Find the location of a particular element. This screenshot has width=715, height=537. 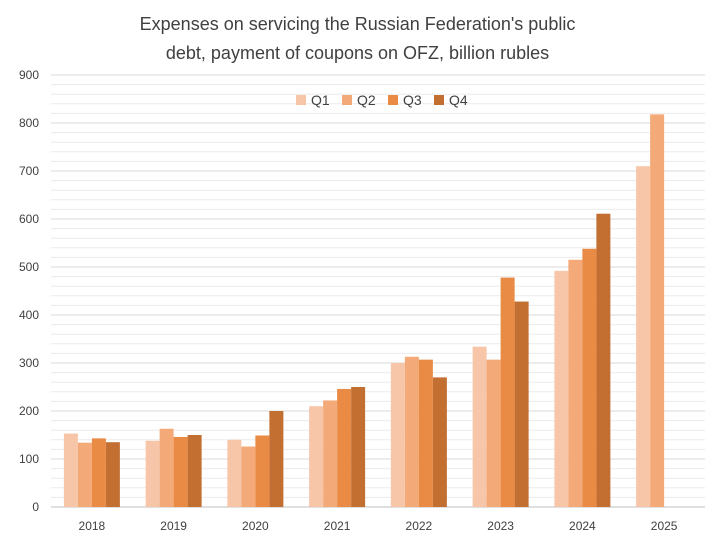

y-tick-label: 100 is located at coordinates (29, 459).